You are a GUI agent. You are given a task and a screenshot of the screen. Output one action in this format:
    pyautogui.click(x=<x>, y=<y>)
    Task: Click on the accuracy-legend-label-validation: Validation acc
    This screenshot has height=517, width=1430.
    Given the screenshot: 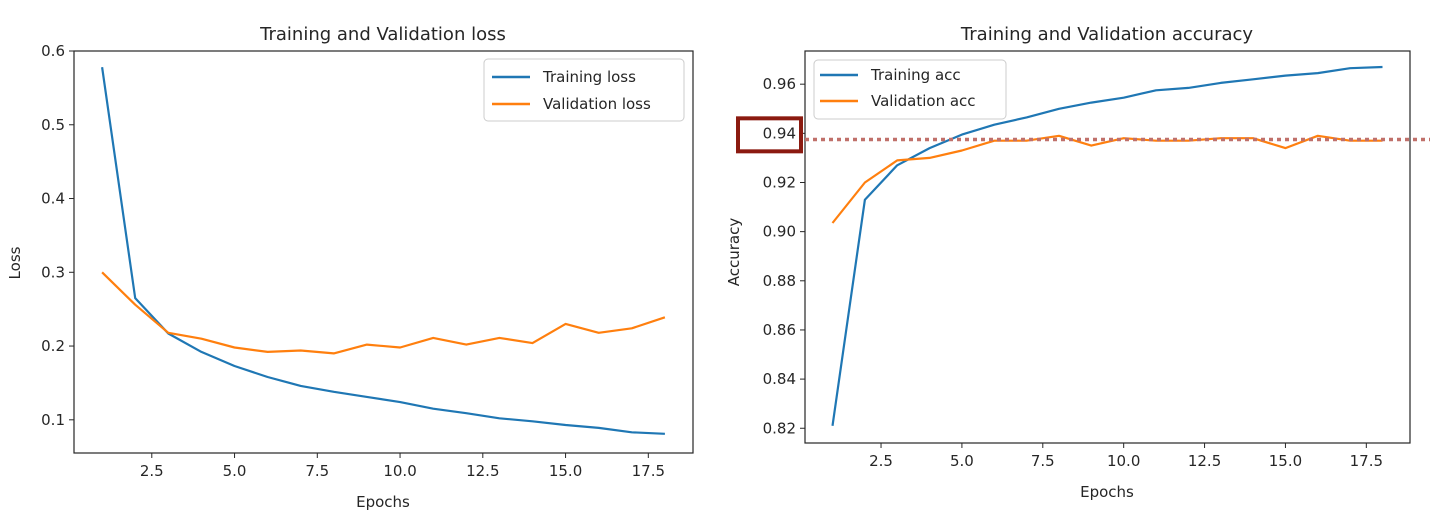 What is the action you would take?
    pyautogui.click(x=923, y=101)
    